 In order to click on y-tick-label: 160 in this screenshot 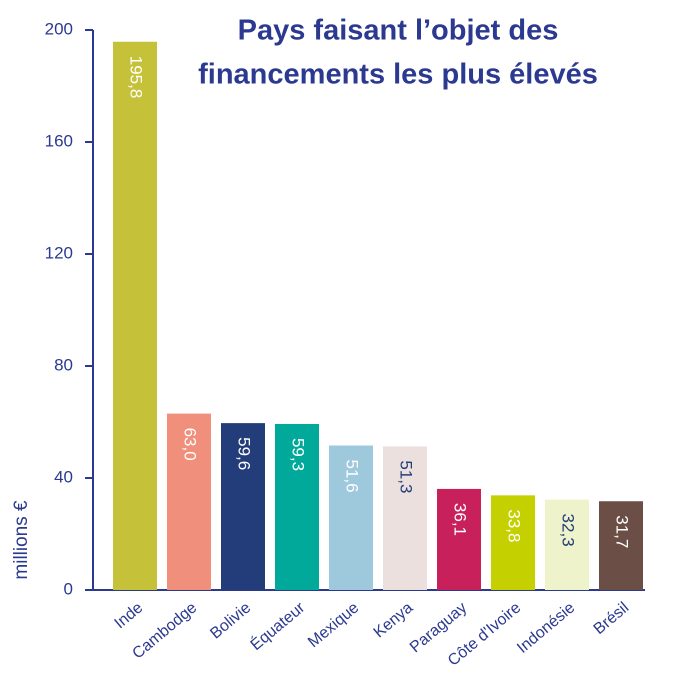, I will do `click(59, 140)`.